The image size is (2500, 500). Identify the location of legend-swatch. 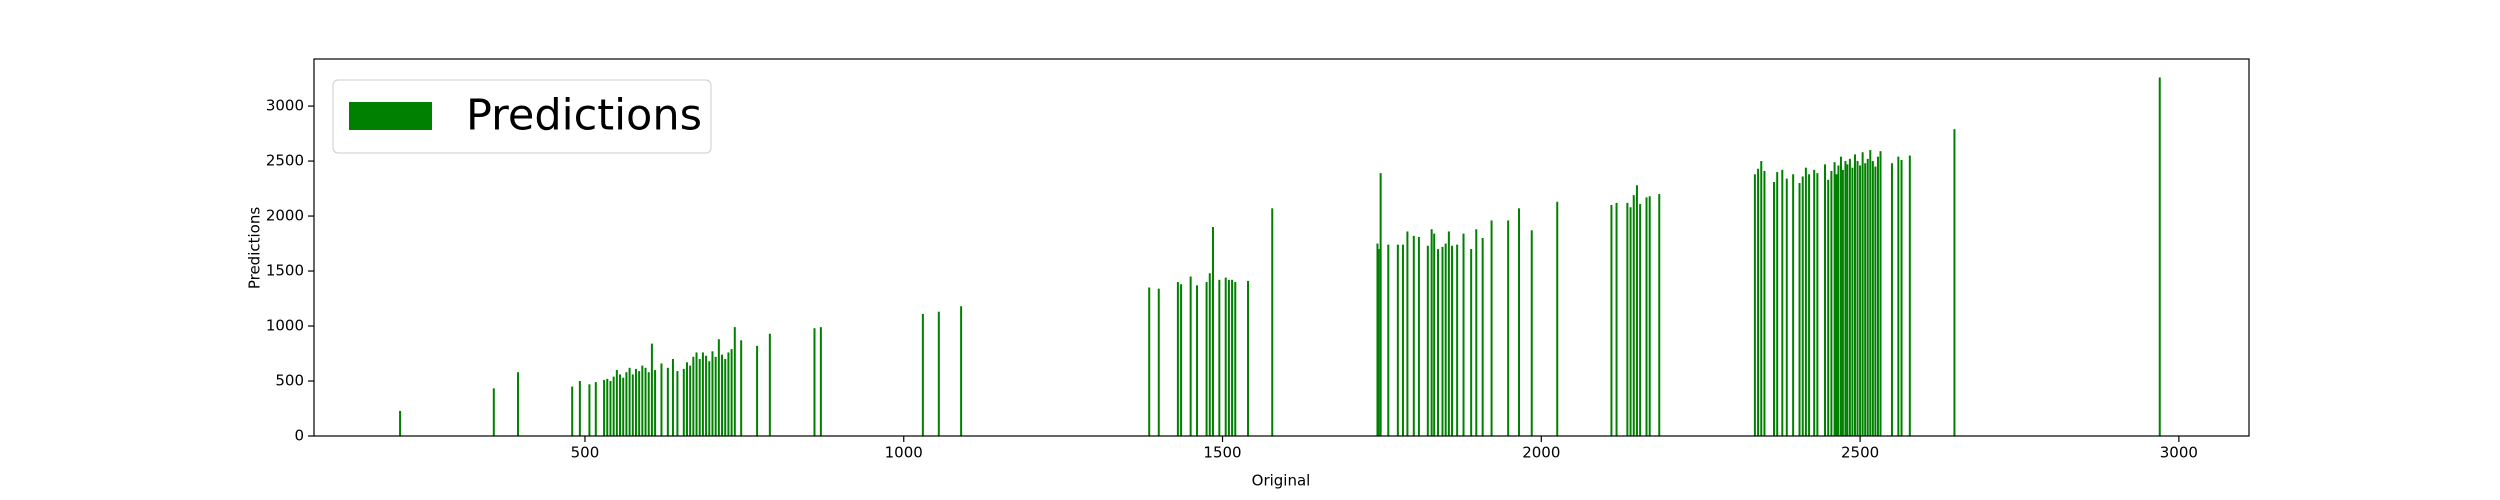
(390, 116).